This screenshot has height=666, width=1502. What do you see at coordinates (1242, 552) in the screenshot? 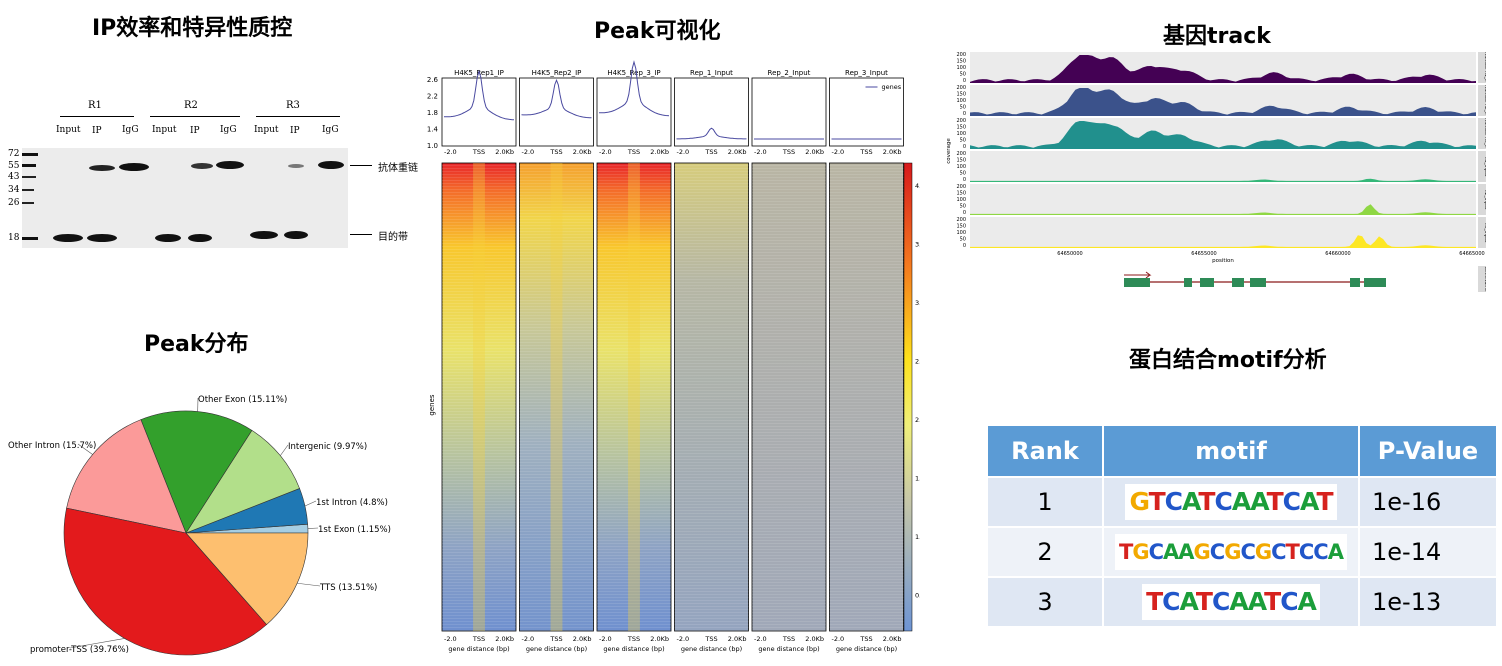
I see `motif-row: 2 TGCAAGCGCGCTCCA 1e-14` at bounding box center [1242, 552].